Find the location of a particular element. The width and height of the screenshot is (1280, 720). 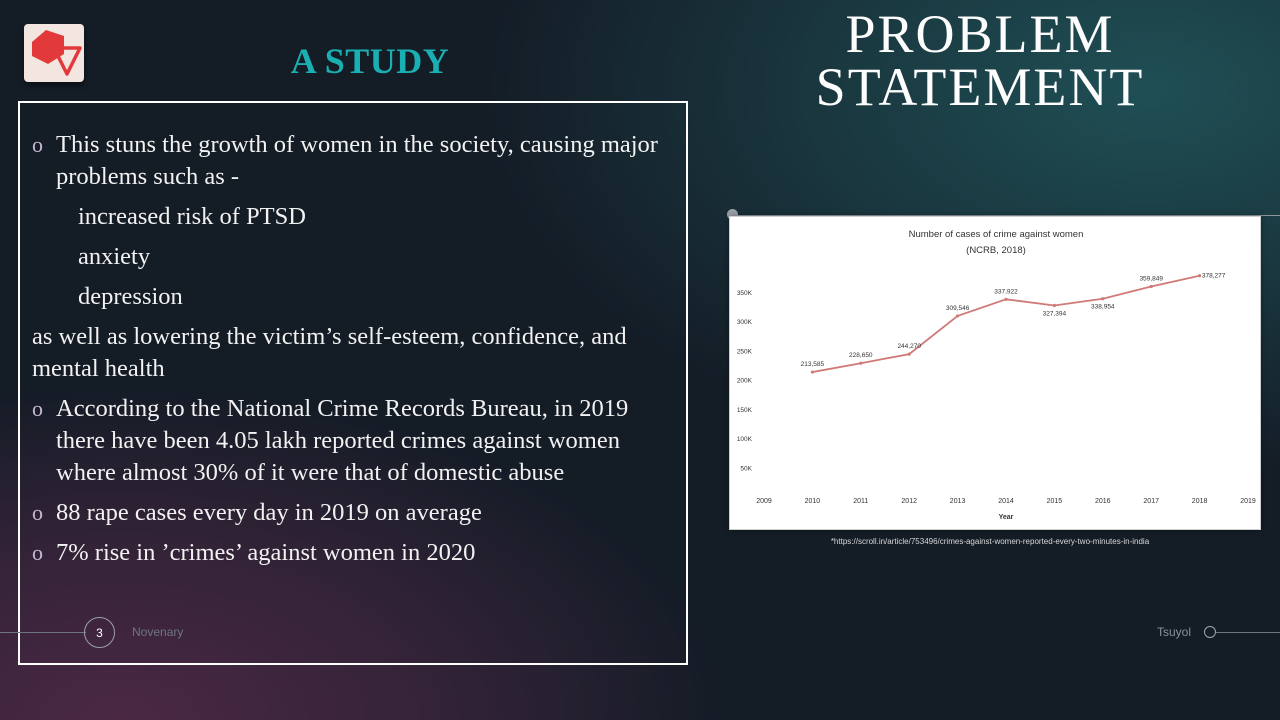

data-label: 244,270 is located at coordinates (909, 346).